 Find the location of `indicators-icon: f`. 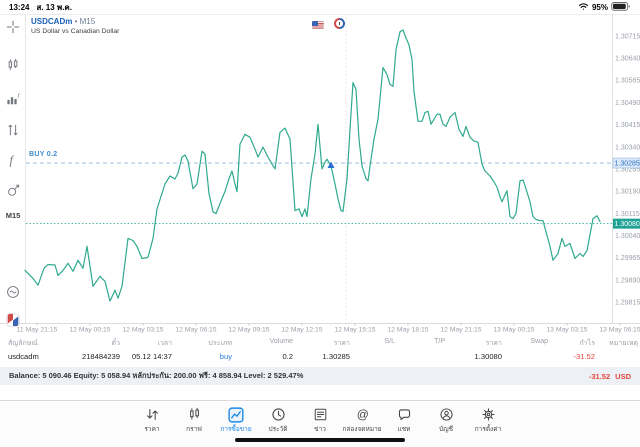

indicators-icon: f is located at coordinates (13, 99).